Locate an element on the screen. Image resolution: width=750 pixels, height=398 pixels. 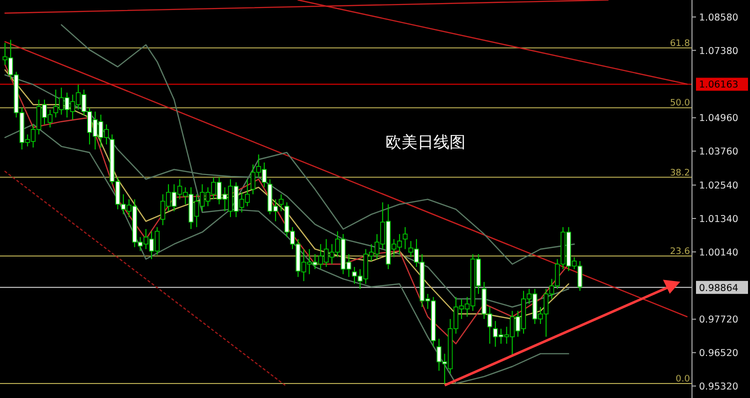
y-tick-label: 0.96520 is located at coordinates (718, 354).